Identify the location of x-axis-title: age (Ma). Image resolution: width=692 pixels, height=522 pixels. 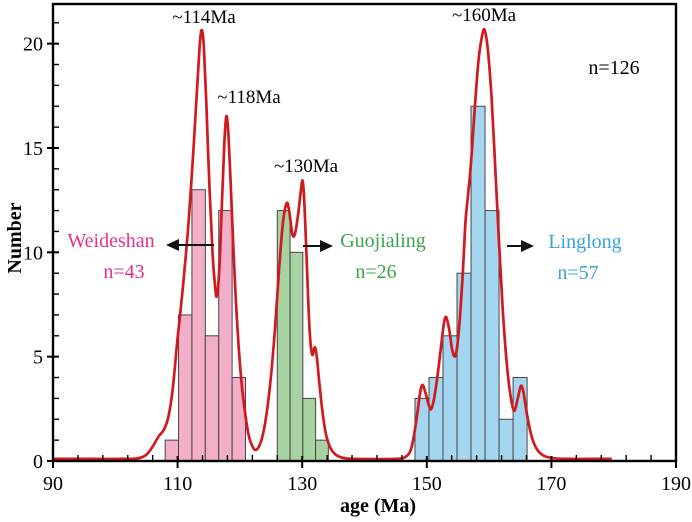
(378, 506).